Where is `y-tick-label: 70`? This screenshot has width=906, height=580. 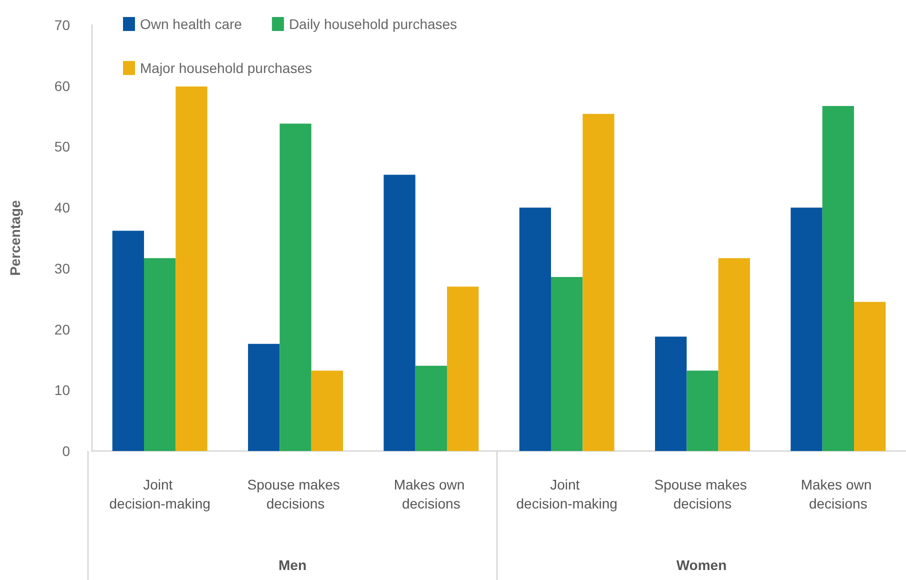 y-tick-label: 70 is located at coordinates (62, 25).